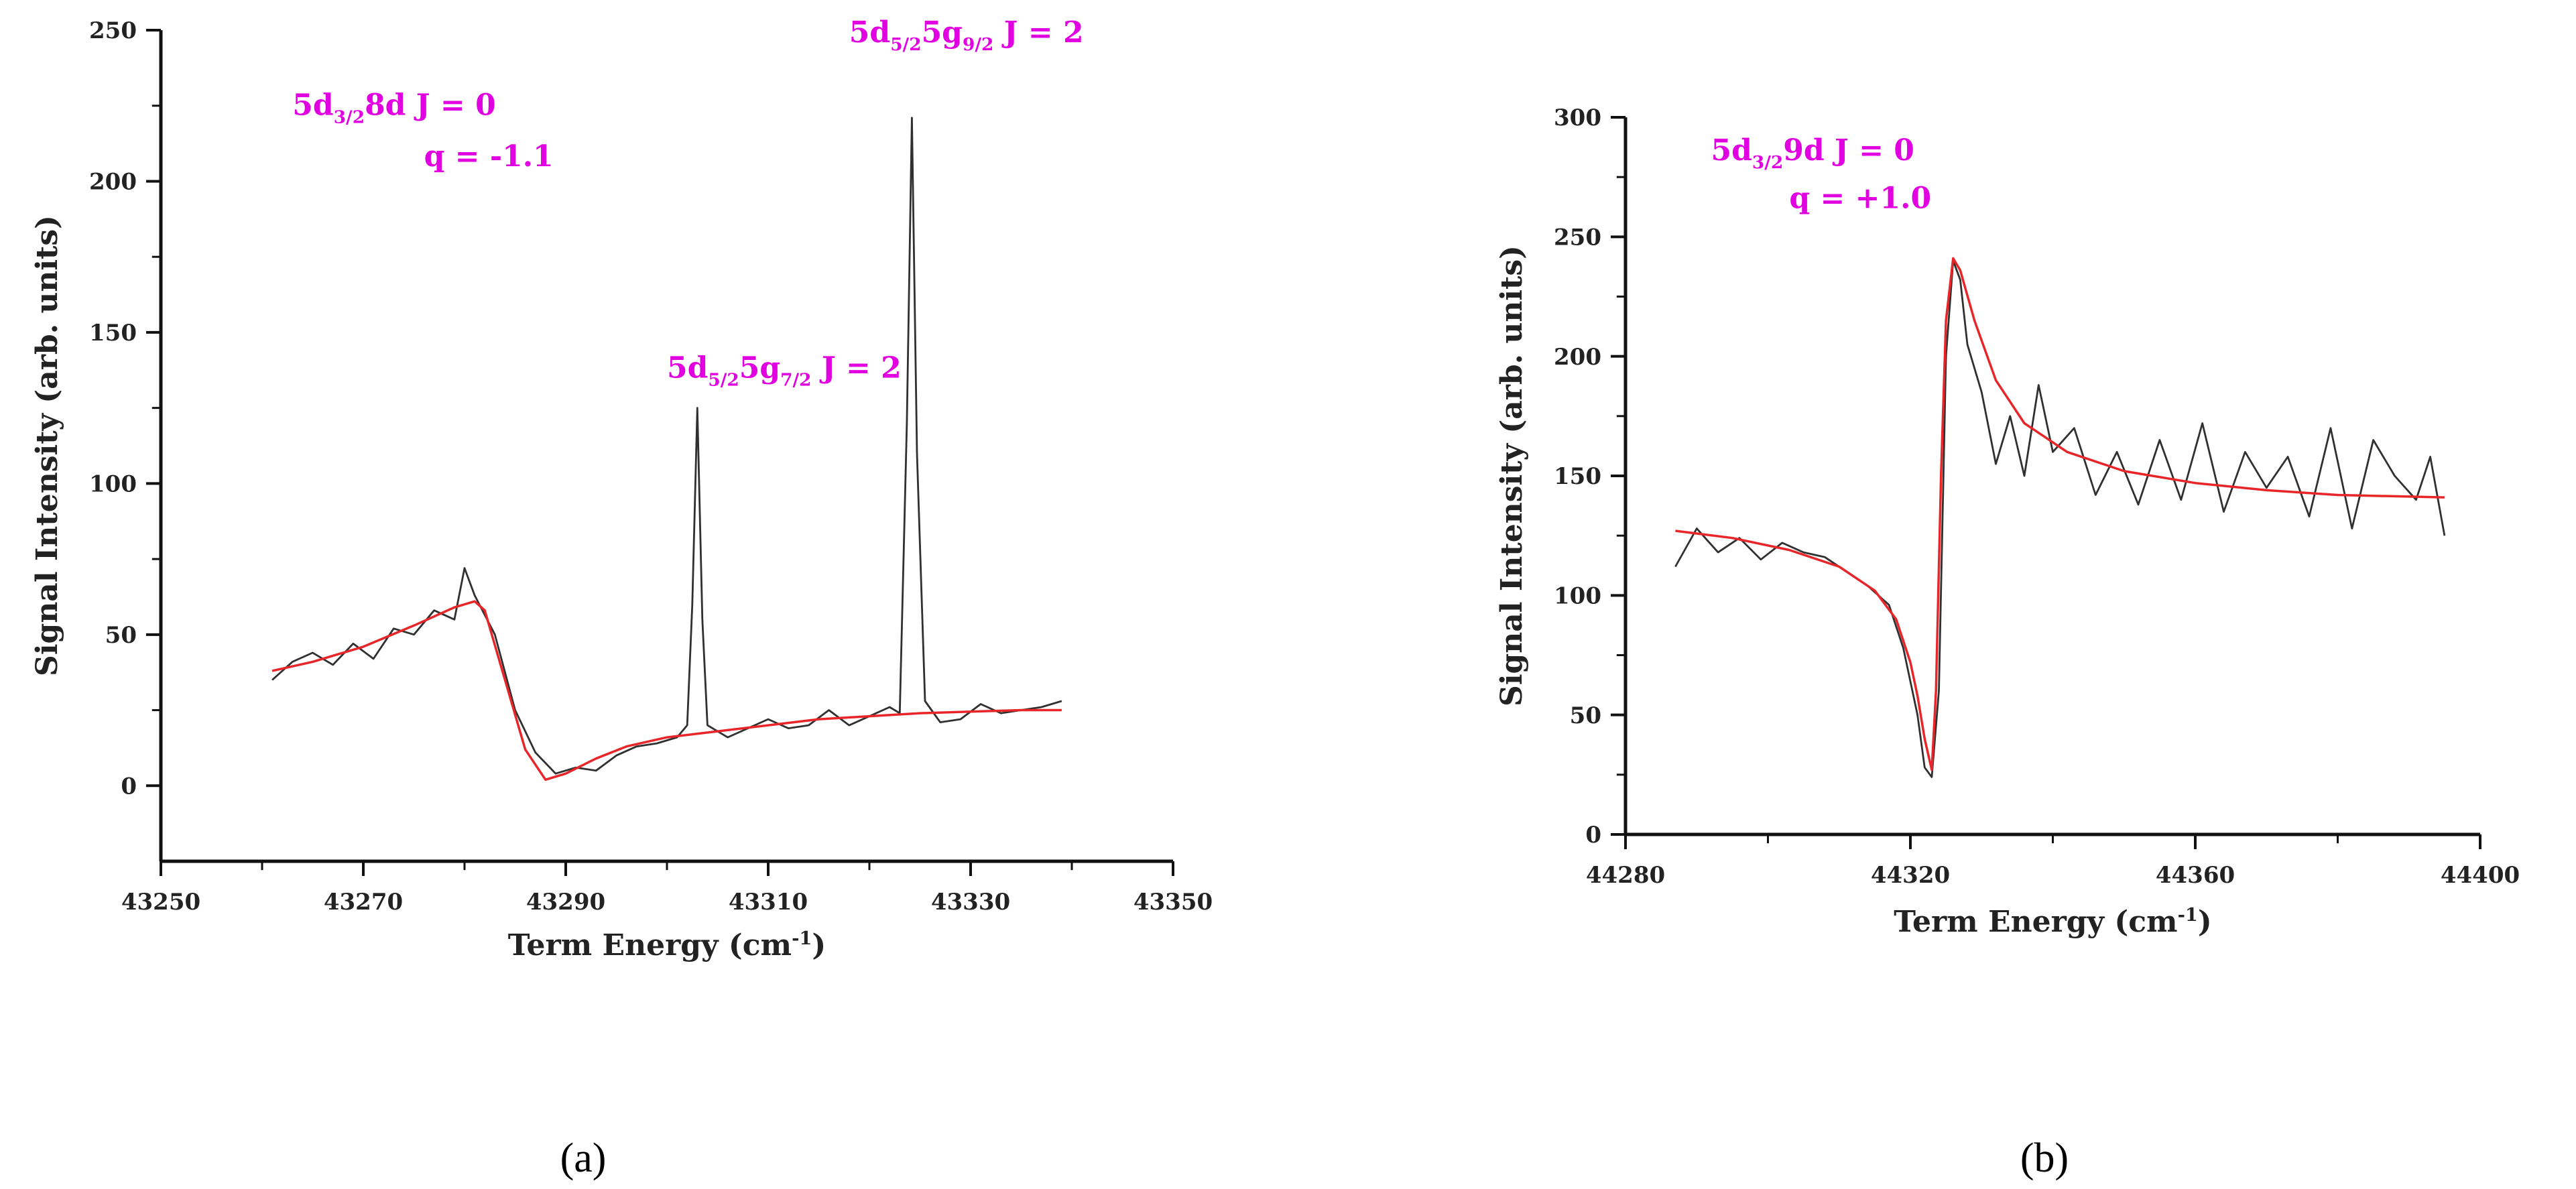  What do you see at coordinates (364, 902) in the screenshot?
I see `x-tick-label: 43270` at bounding box center [364, 902].